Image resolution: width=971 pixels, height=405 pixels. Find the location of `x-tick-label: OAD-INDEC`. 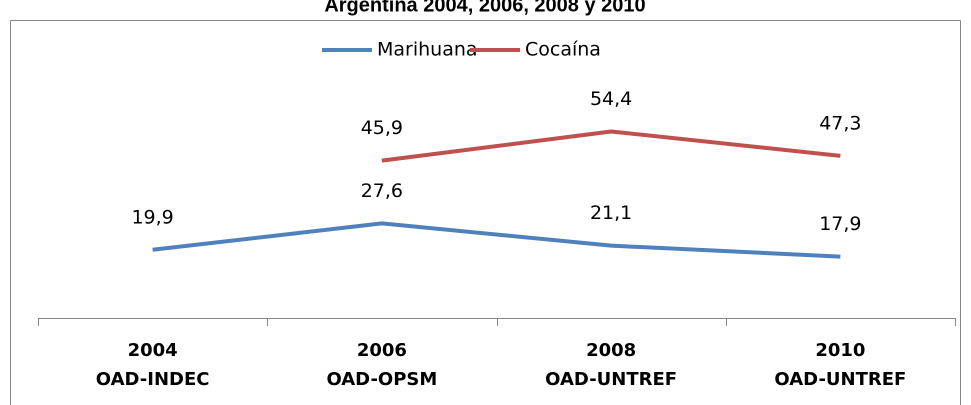

x-tick-label: OAD-INDEC is located at coordinates (153, 379).